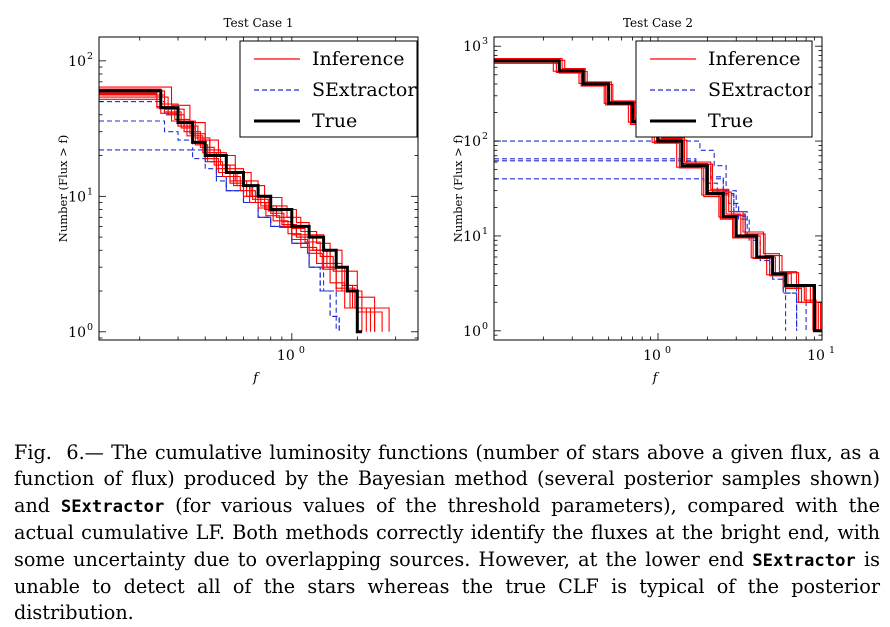 This screenshot has height=627, width=890. I want to click on chart-title: Test Case 1, so click(258, 23).